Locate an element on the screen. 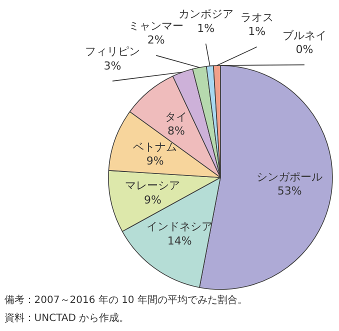  slice-label: ミャンマー is located at coordinates (156, 25).